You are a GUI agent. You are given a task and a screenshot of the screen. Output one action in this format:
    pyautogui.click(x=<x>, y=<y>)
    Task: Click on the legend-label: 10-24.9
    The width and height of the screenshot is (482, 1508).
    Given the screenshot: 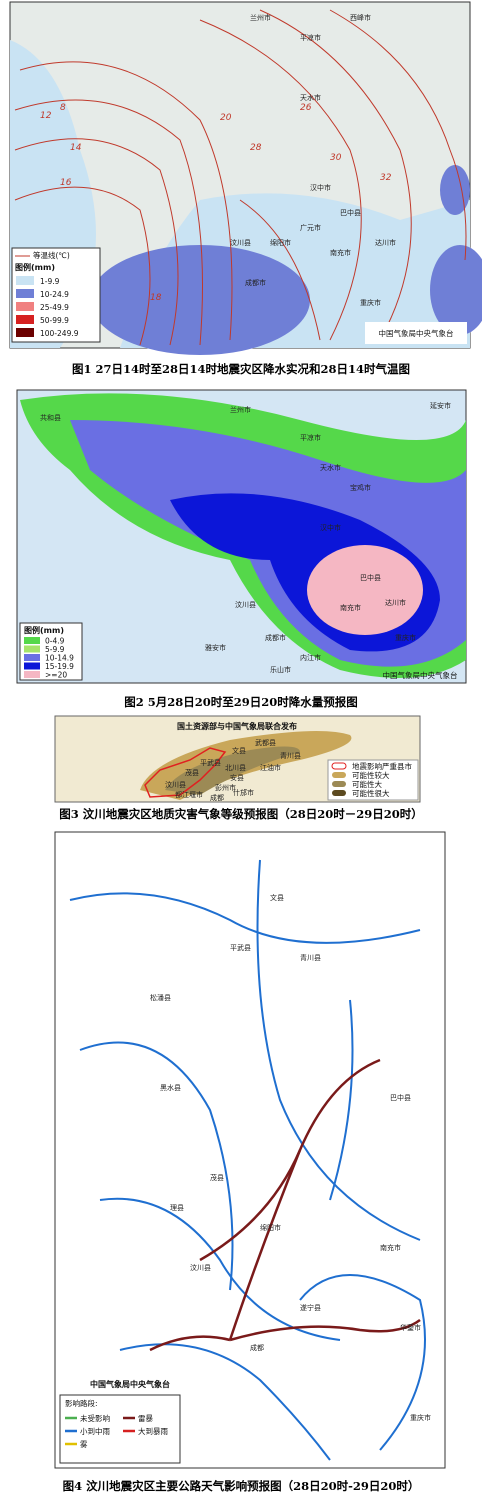 What is the action you would take?
    pyautogui.click(x=54, y=294)
    